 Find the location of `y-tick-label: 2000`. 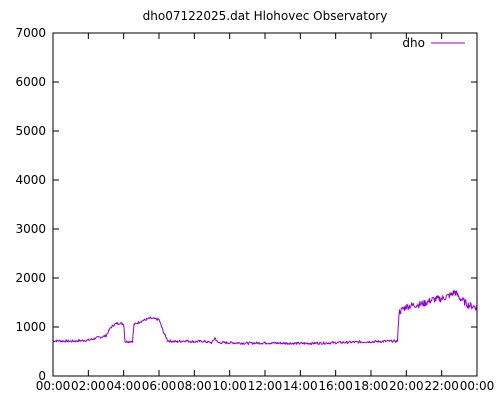

y-tick-label: 2000 is located at coordinates (30, 278).